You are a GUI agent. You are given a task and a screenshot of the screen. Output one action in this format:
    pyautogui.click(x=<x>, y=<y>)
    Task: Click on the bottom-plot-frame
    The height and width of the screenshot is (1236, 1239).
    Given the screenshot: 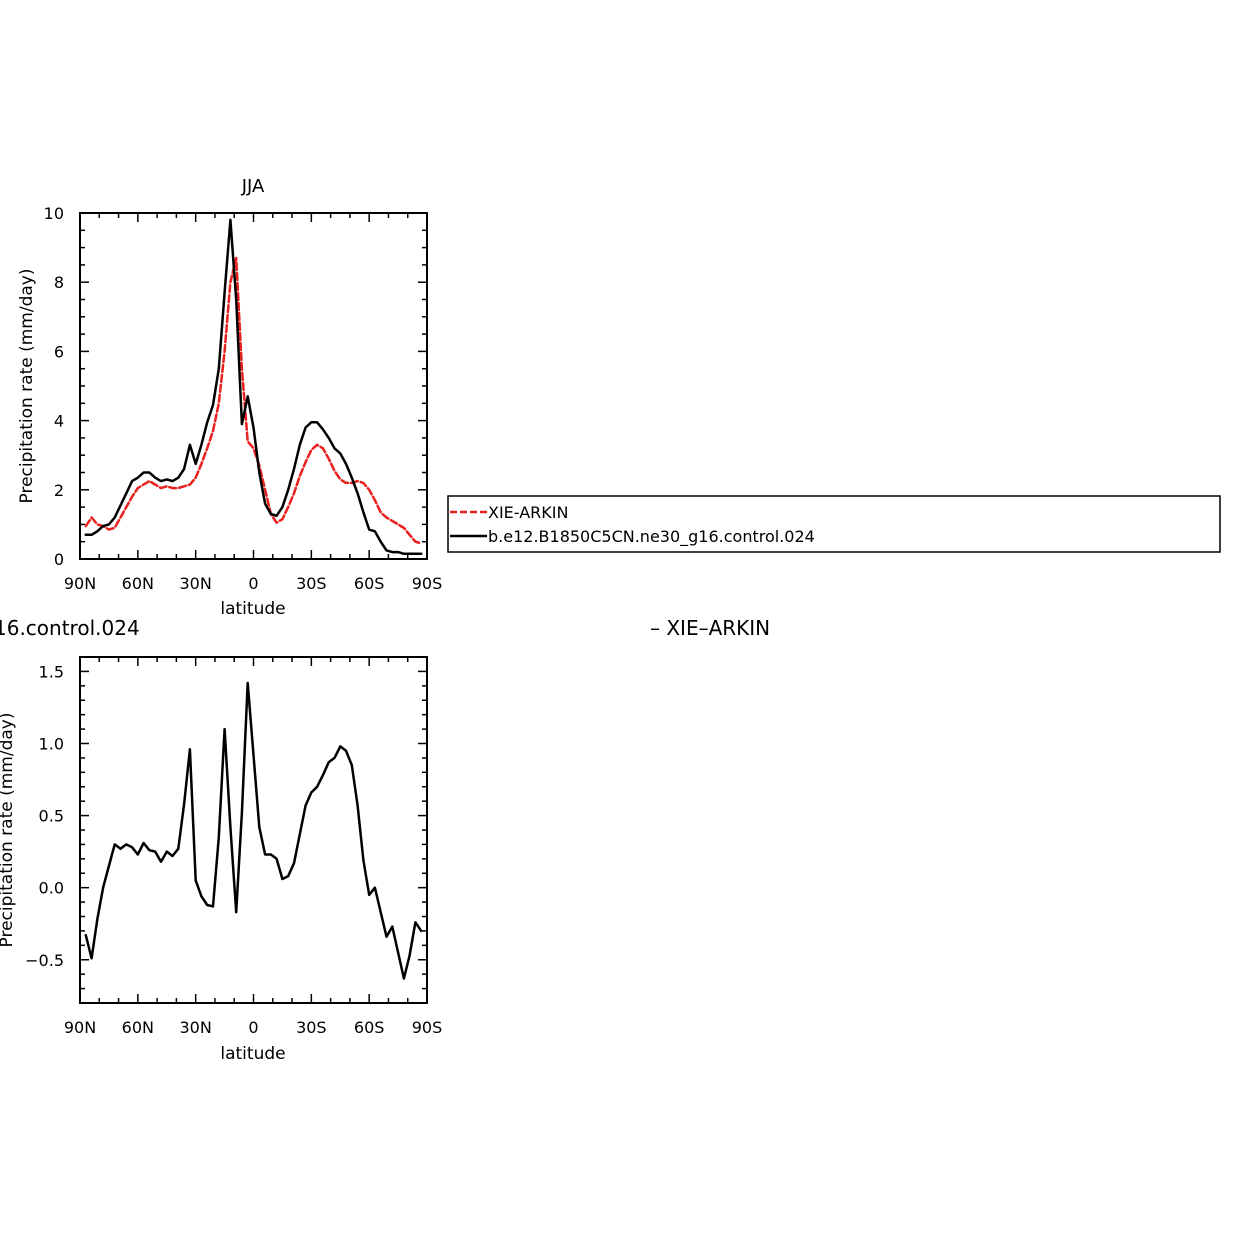 What is the action you would take?
    pyautogui.click(x=253, y=830)
    